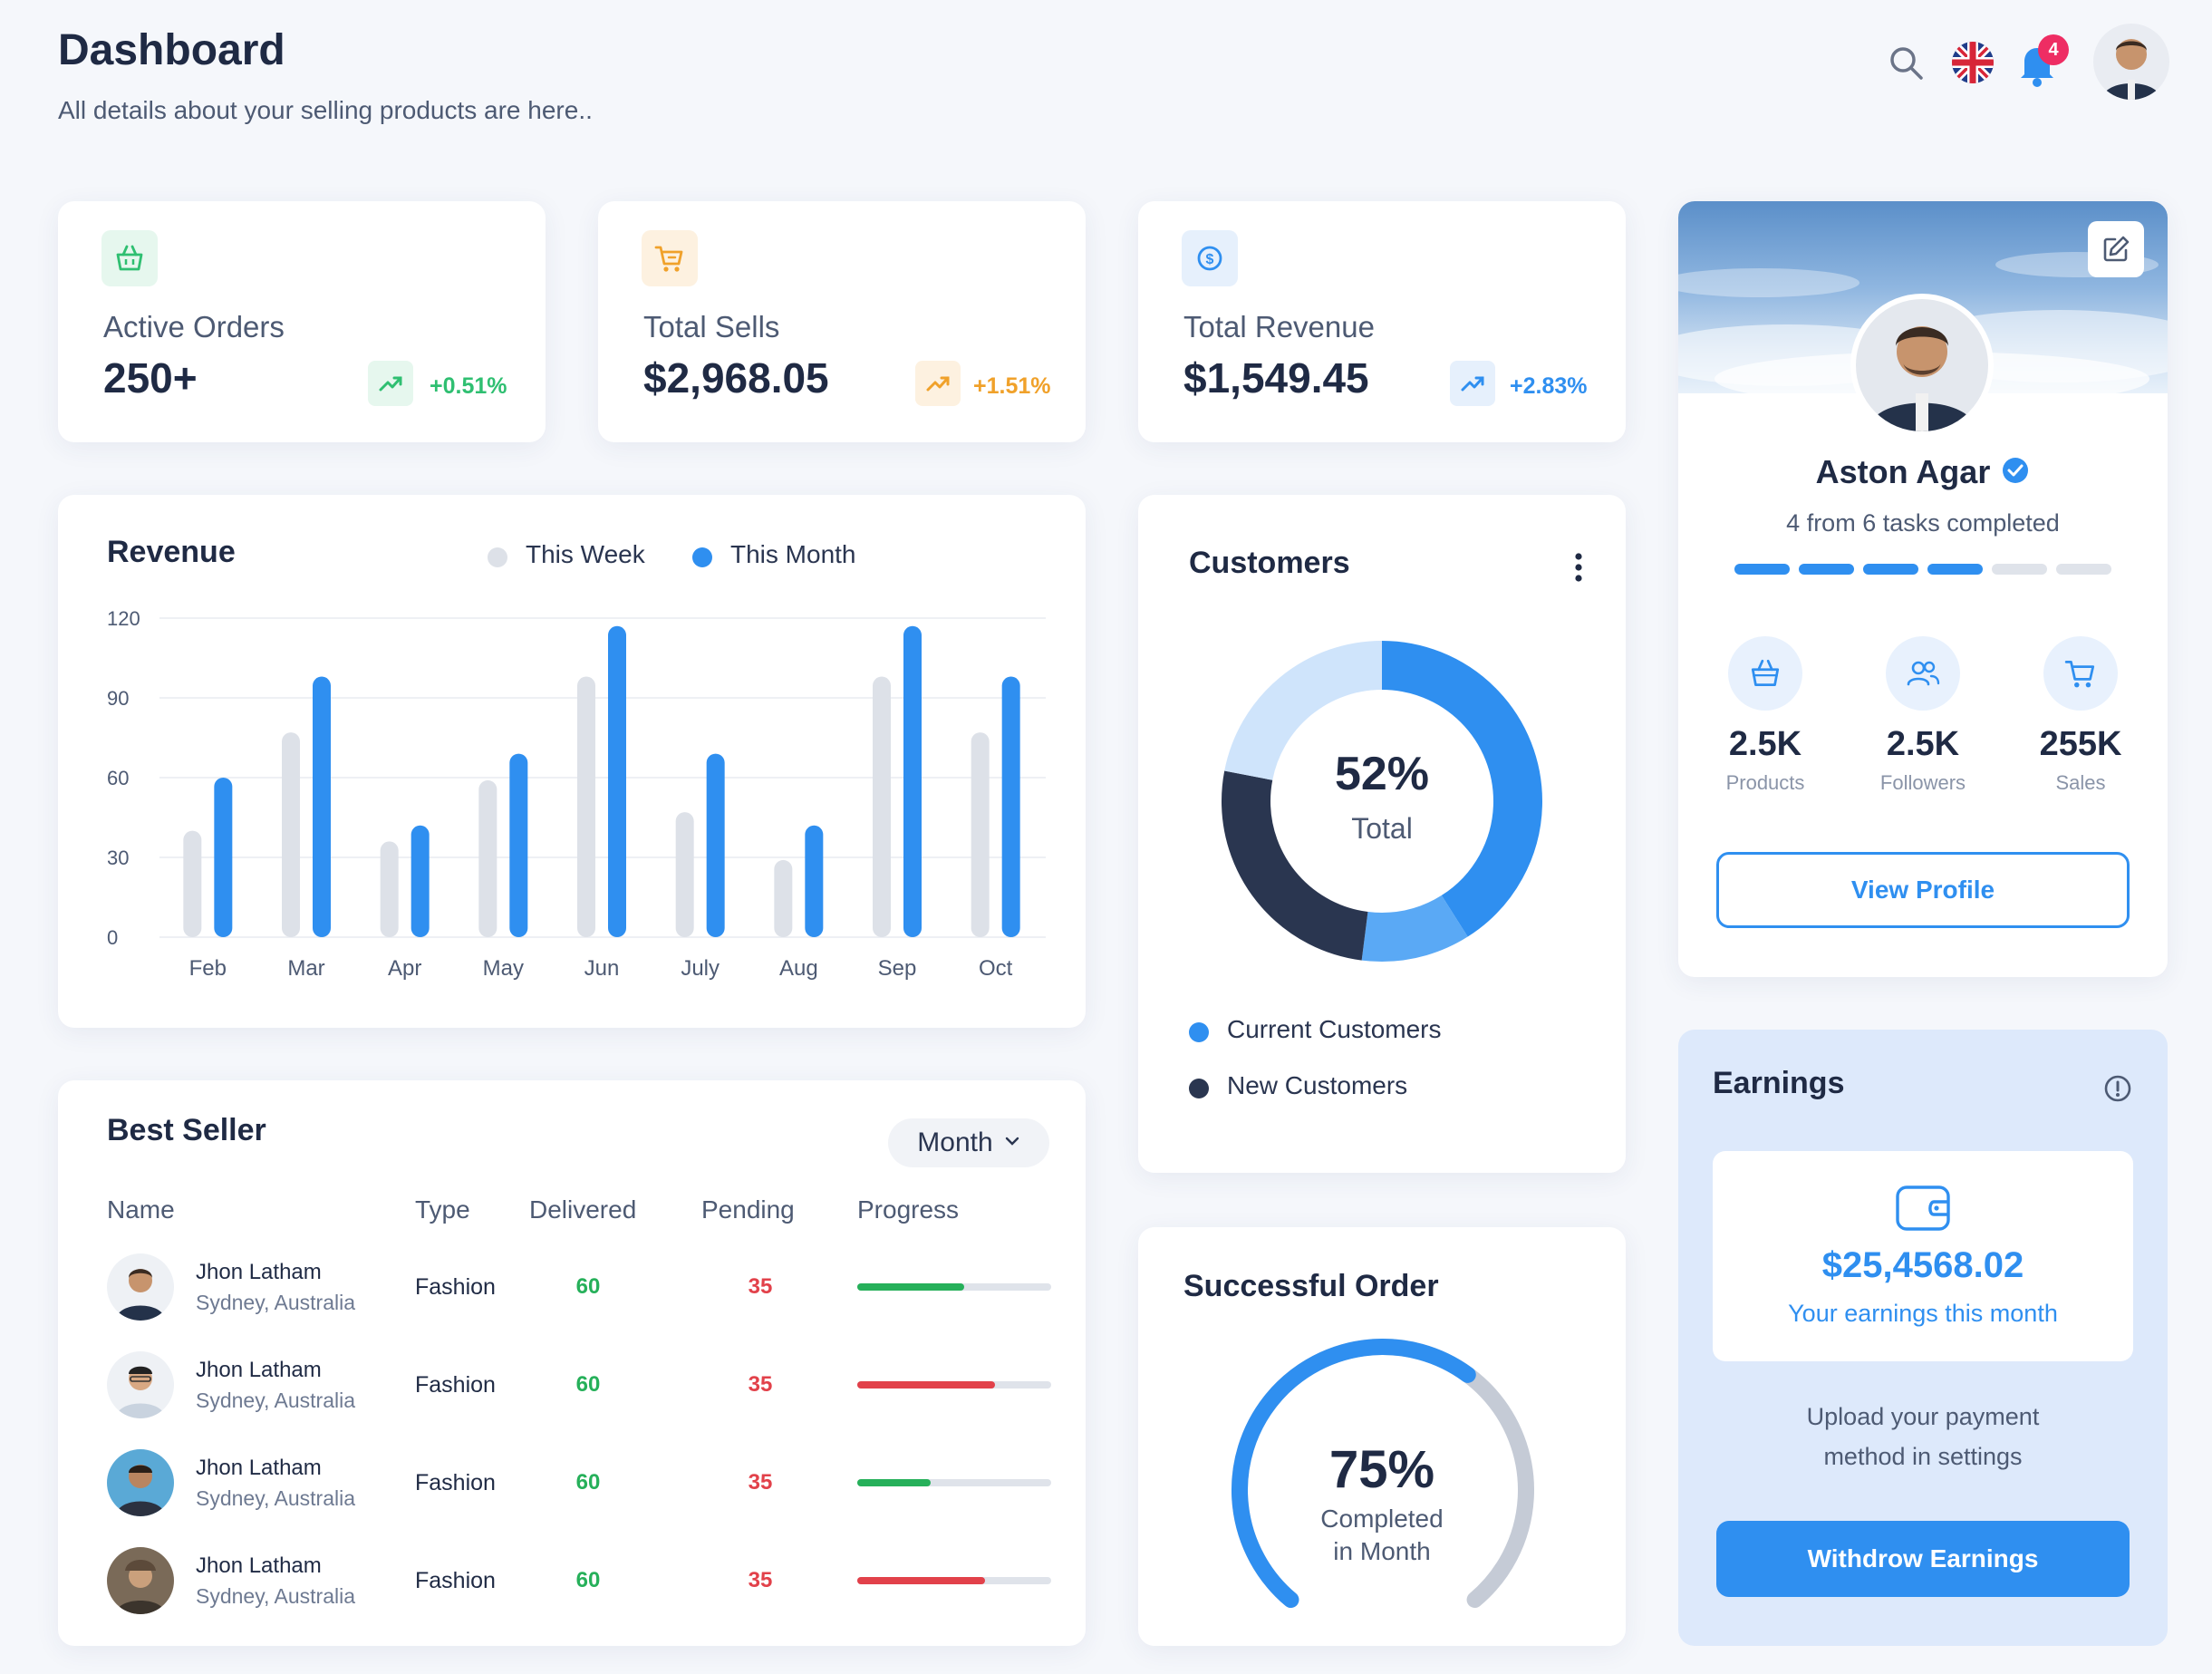 The height and width of the screenshot is (1674, 2212). What do you see at coordinates (1765, 715) in the screenshot?
I see `profile-stat-products: 2.5K Products` at bounding box center [1765, 715].